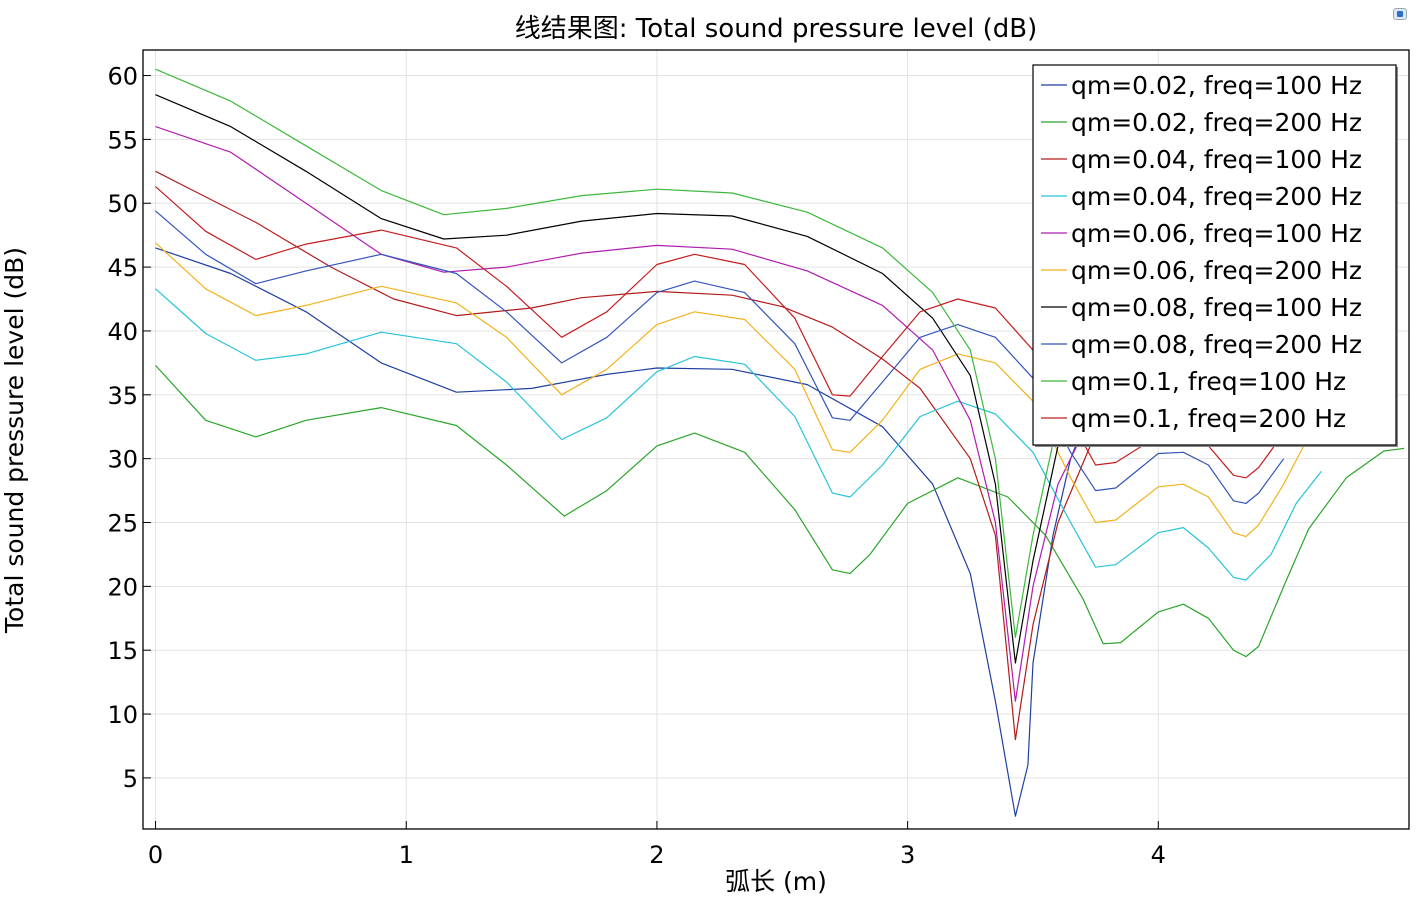 The image size is (1416, 900). I want to click on y-tick-label: 50, so click(122, 204).